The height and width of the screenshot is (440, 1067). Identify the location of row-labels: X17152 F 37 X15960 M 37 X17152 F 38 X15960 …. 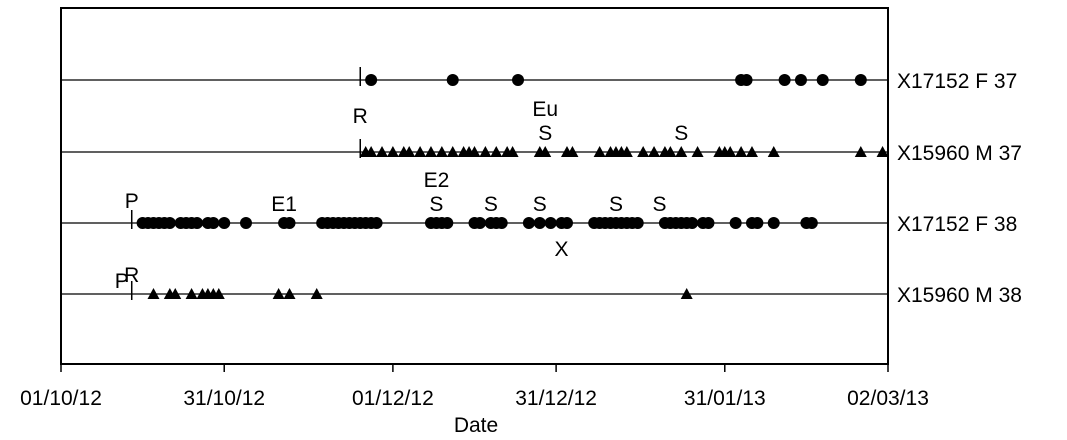
(959, 188).